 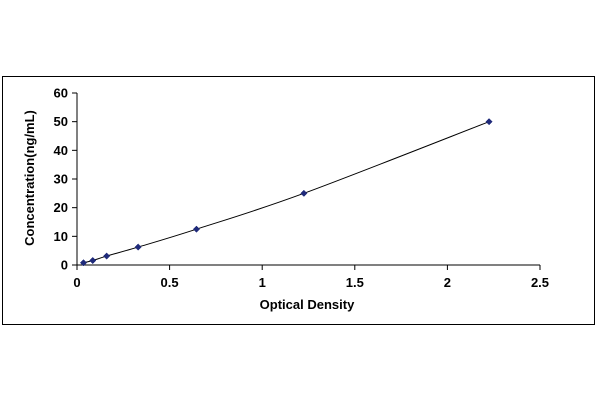 I want to click on x-tick-label: 2.5, so click(x=540, y=282).